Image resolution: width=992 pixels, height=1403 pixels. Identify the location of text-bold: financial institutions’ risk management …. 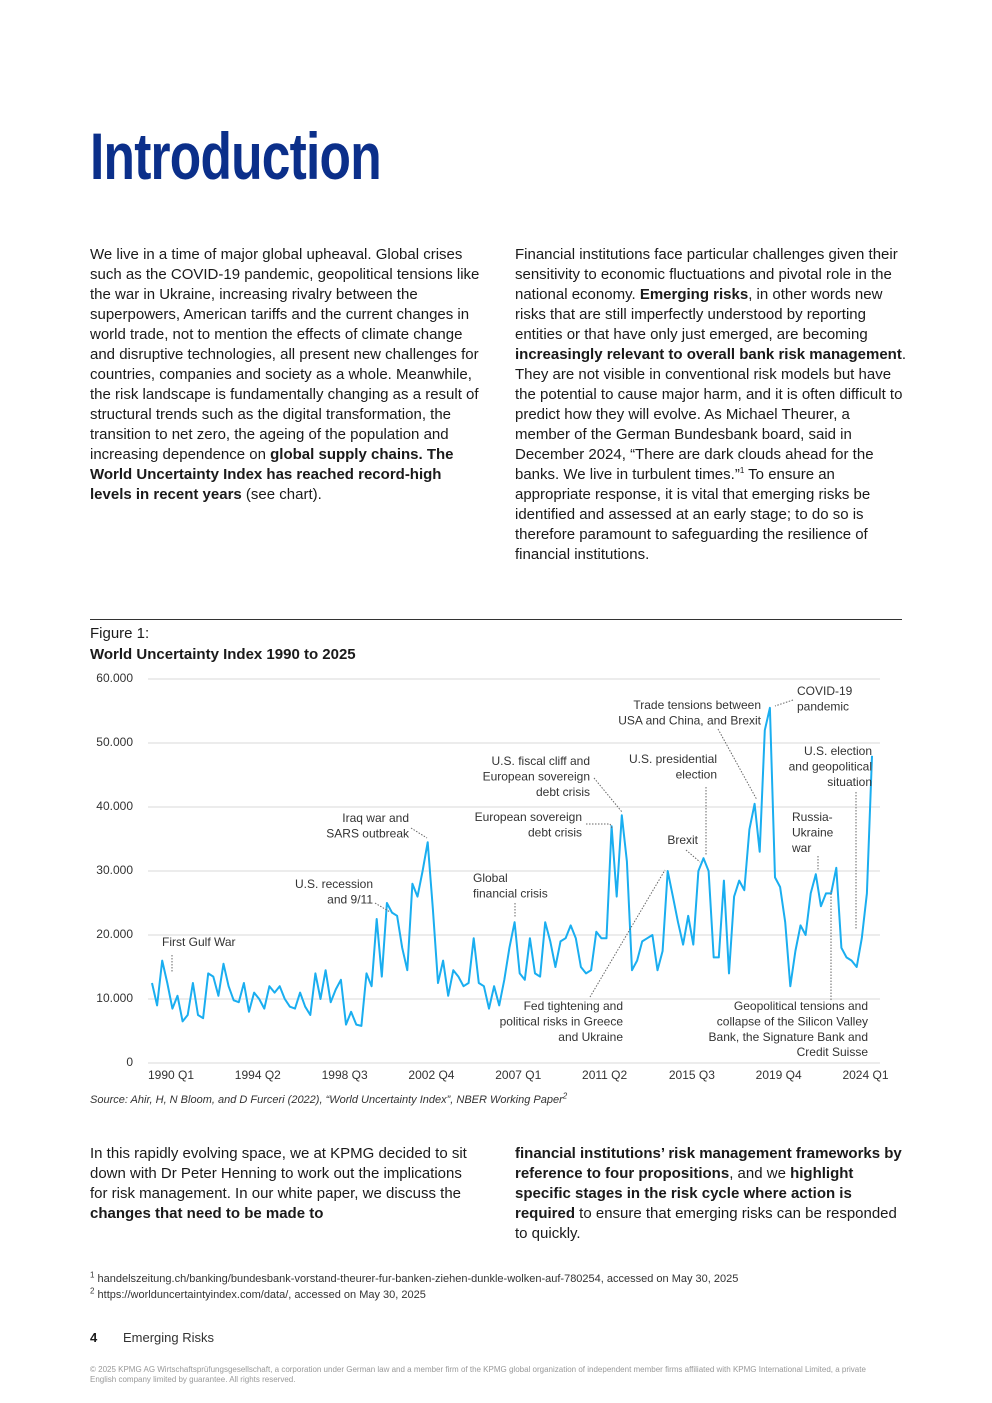
(708, 1163).